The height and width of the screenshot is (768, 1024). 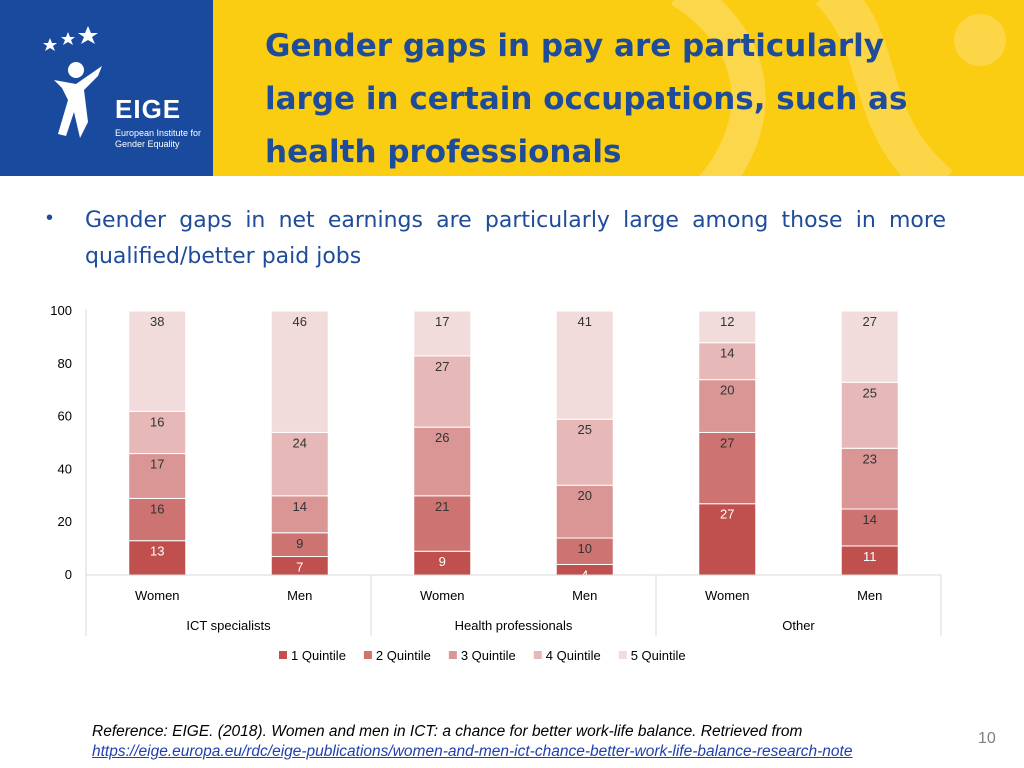 What do you see at coordinates (300, 442) in the screenshot?
I see `data-label: 24` at bounding box center [300, 442].